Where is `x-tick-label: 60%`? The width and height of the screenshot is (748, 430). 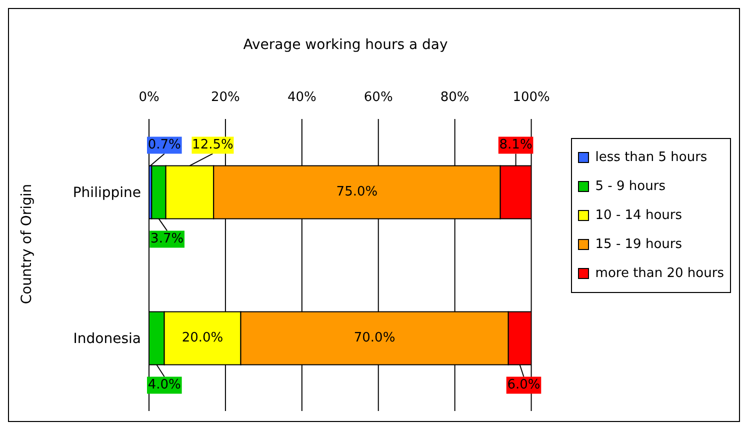 x-tick-label: 60% is located at coordinates (378, 97).